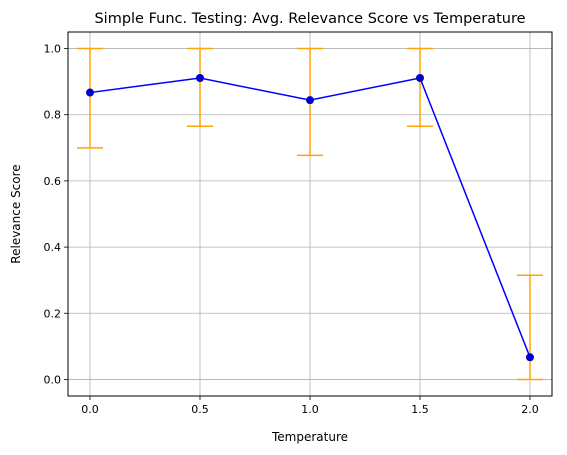  Describe the element at coordinates (530, 409) in the screenshot. I see `x-tick-label: 2.0` at that location.